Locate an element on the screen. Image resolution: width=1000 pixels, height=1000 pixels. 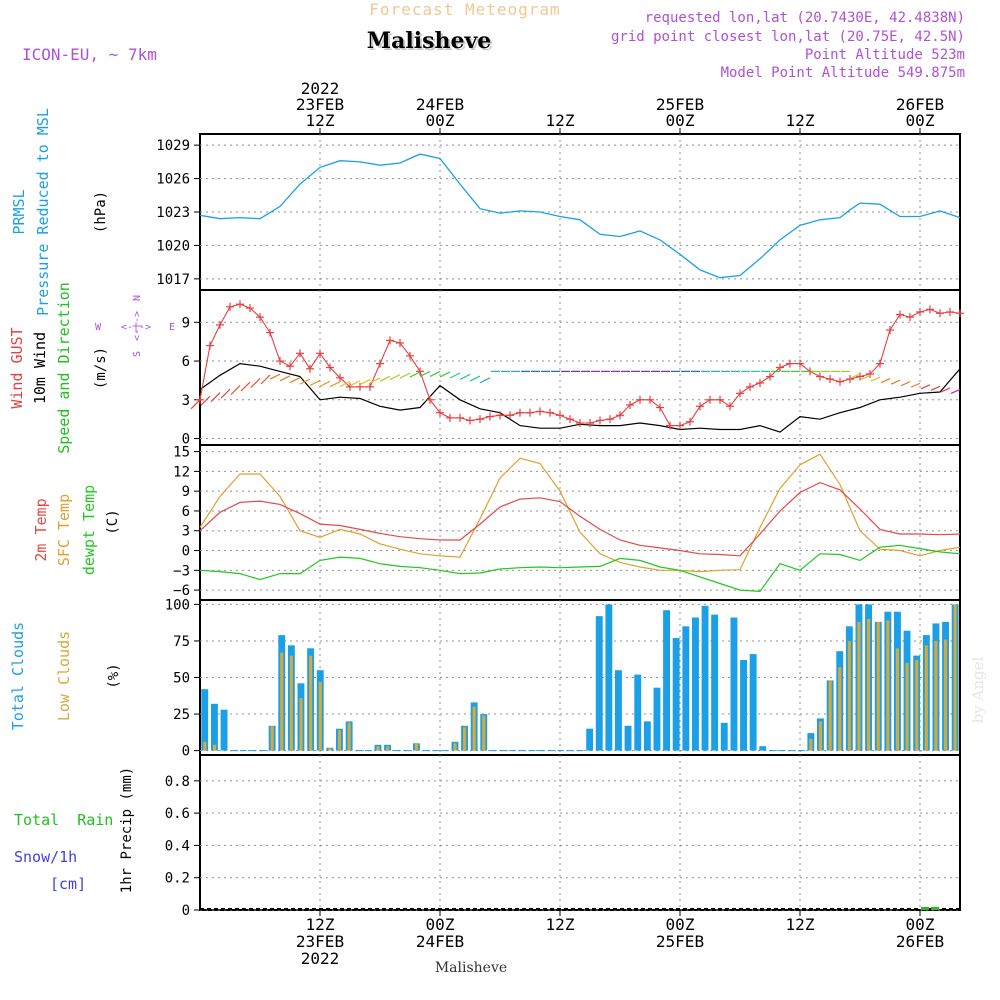
top-tick-label: 12Z is located at coordinates (800, 120).